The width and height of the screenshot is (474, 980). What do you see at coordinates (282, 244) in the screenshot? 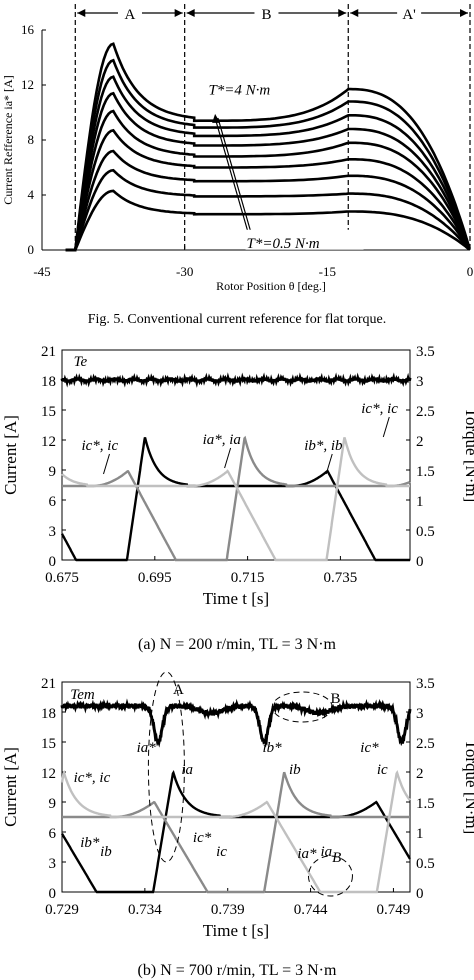
I see `fig5-annotation-torque-min: T*=0.5 N·m` at bounding box center [282, 244].